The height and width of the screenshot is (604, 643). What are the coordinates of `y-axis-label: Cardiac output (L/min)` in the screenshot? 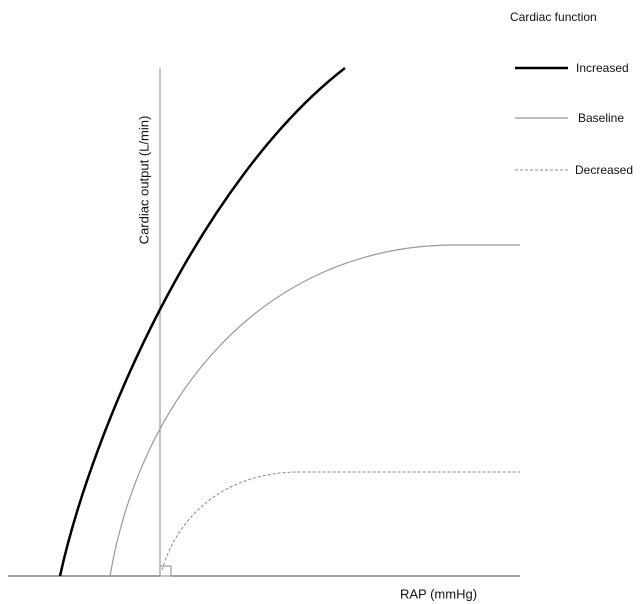 It's located at (143, 180).